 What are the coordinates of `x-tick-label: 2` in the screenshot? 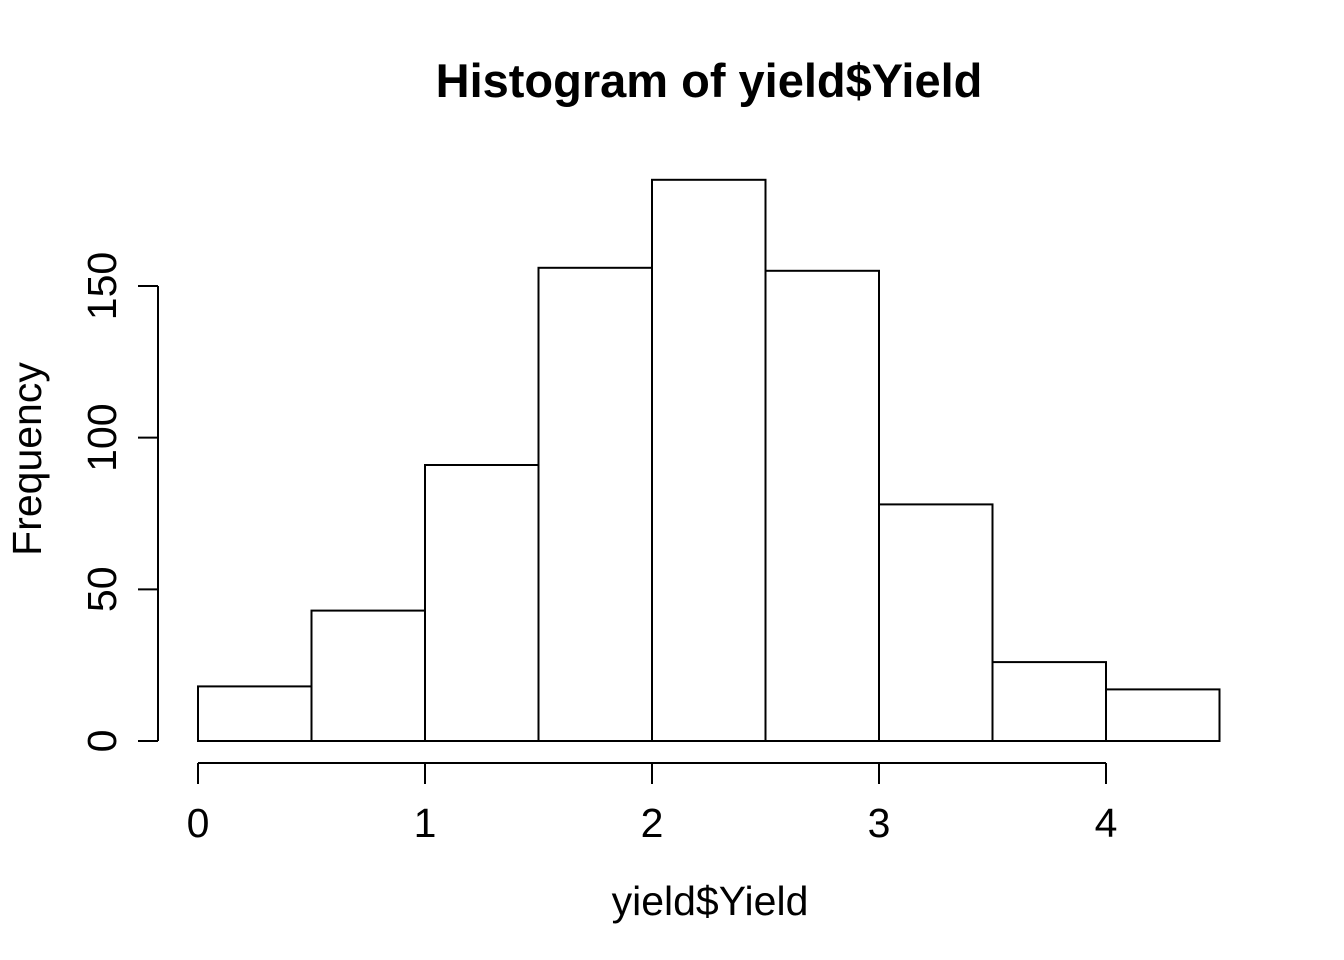 It's located at (652, 823).